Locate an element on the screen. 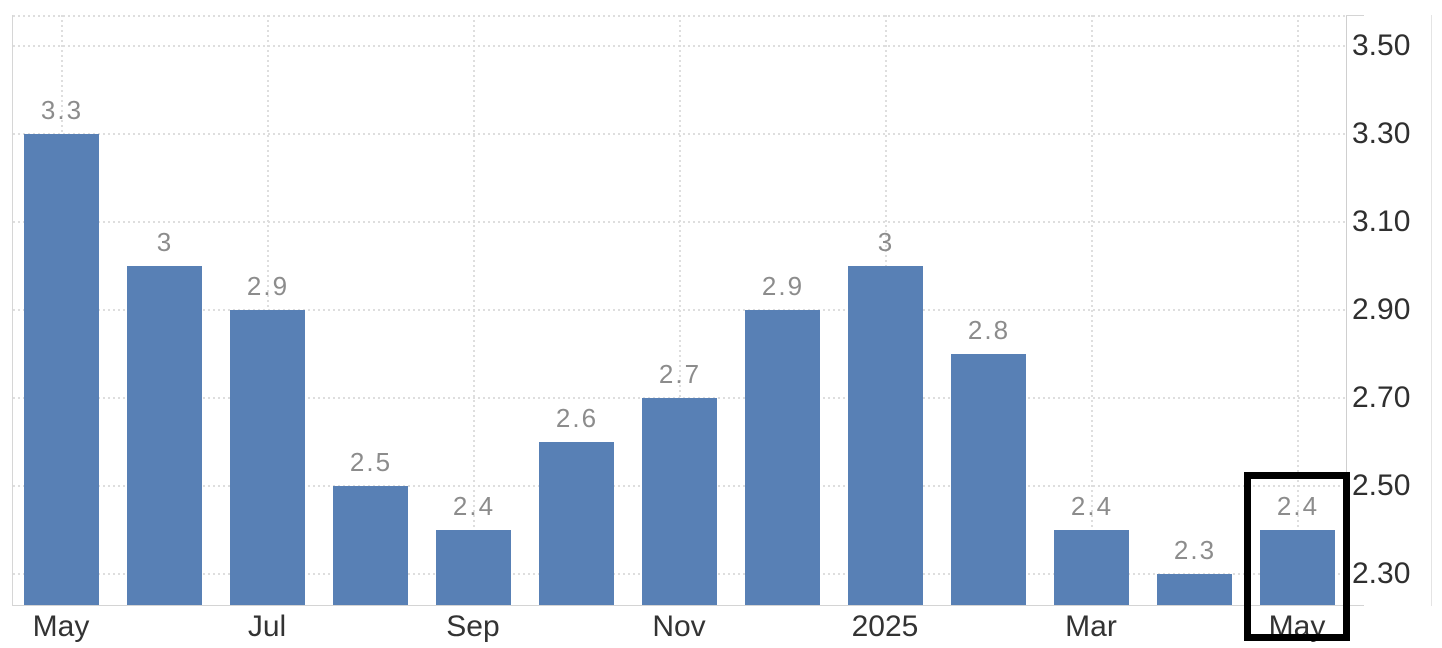 This screenshot has width=1442, height=648. y-axis-label: 3.50 is located at coordinates (1381, 45).